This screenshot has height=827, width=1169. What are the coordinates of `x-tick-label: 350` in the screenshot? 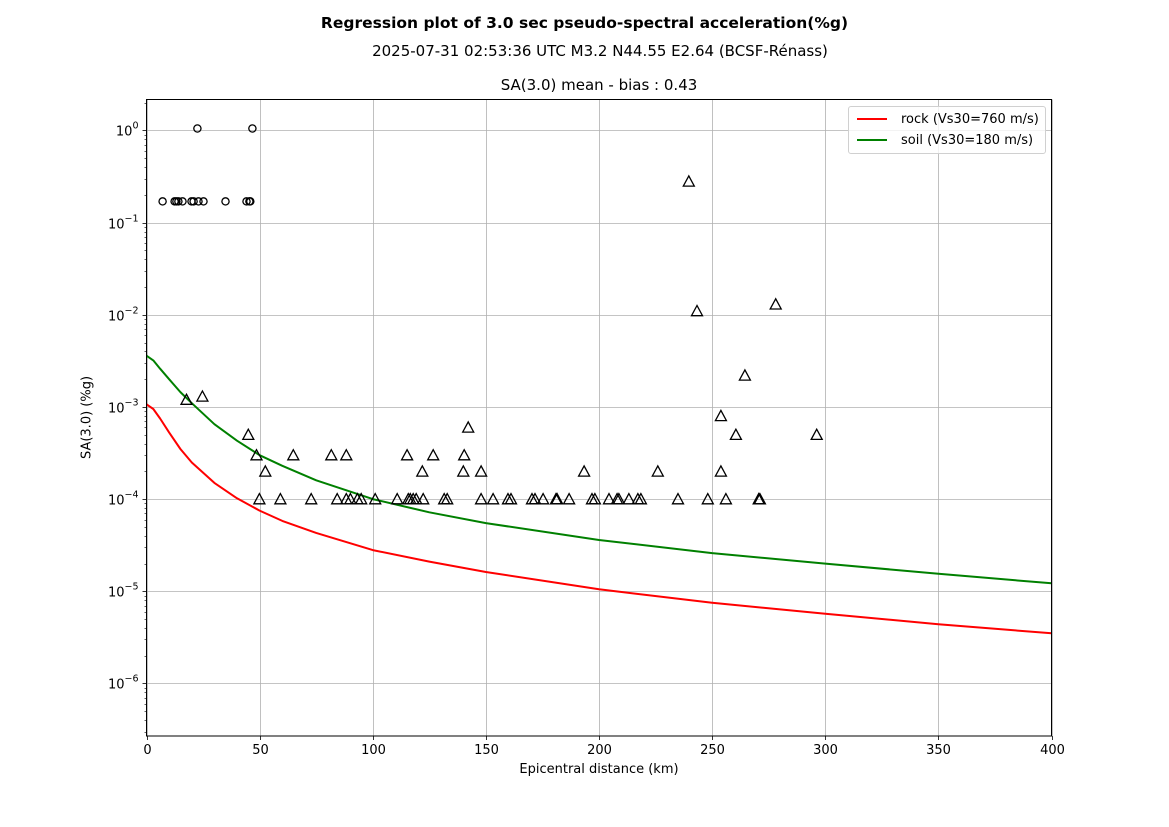 It's located at (938, 750).